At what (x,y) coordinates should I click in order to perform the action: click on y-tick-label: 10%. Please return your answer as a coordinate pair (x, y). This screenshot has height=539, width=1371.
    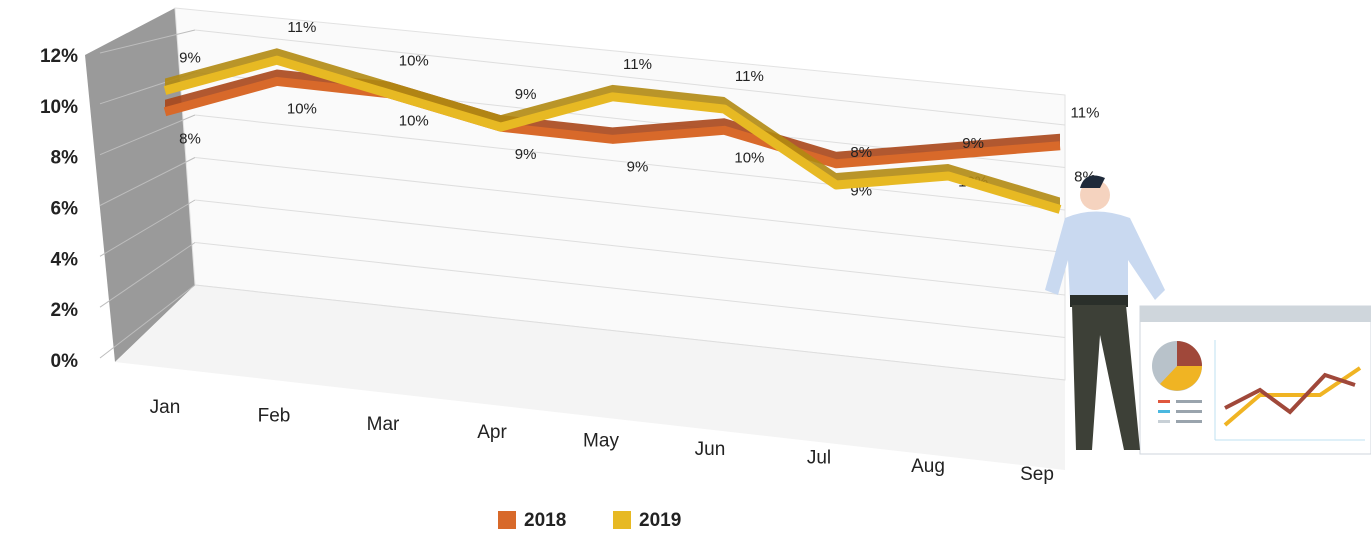
    Looking at the image, I should click on (59, 107).